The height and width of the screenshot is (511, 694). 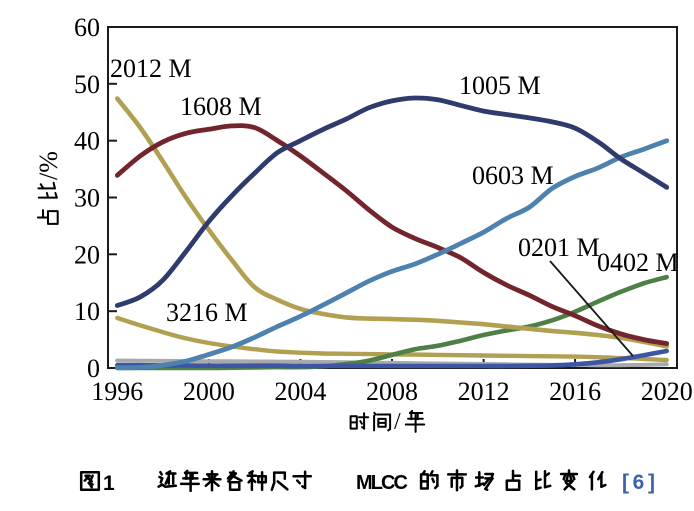 I want to click on svg-text: 2000, so click(x=209, y=391).